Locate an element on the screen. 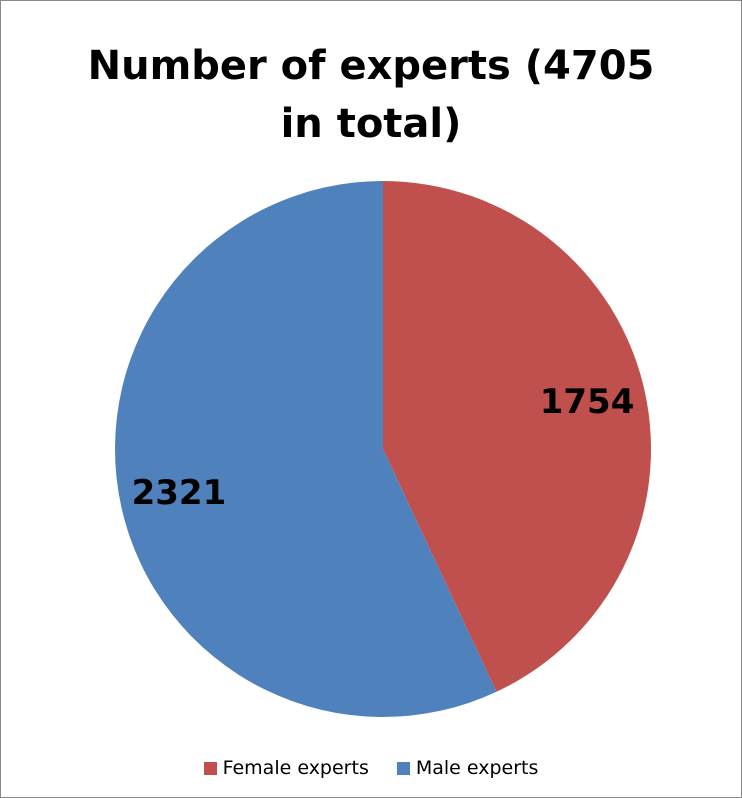 Image resolution: width=742 pixels, height=798 pixels. legend-item-female: Female experts is located at coordinates (286, 768).